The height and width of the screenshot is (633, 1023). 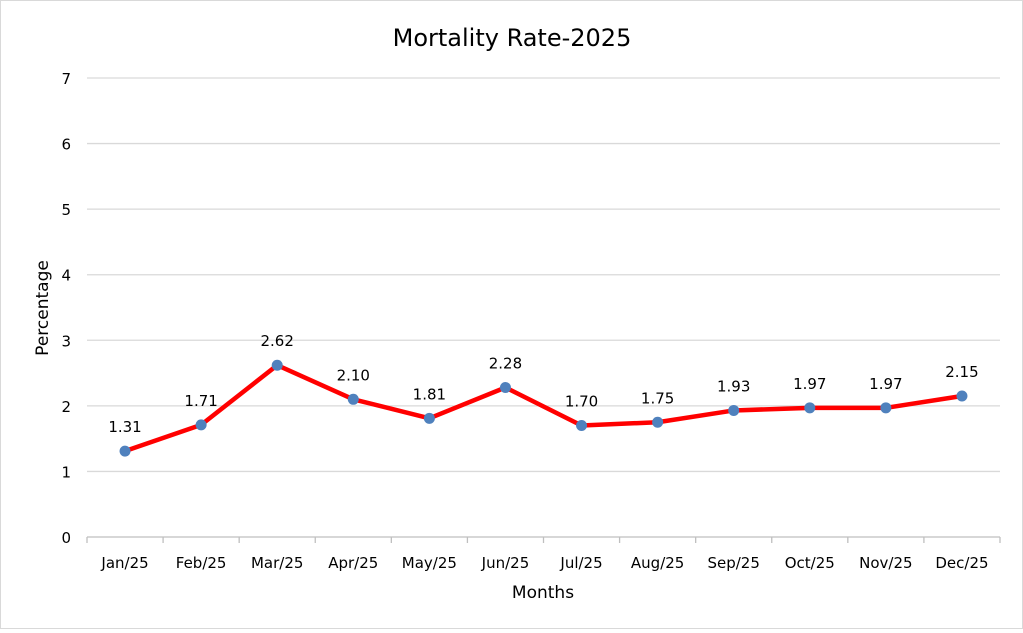 I want to click on x-tick-label: Feb/25, so click(x=201, y=563).